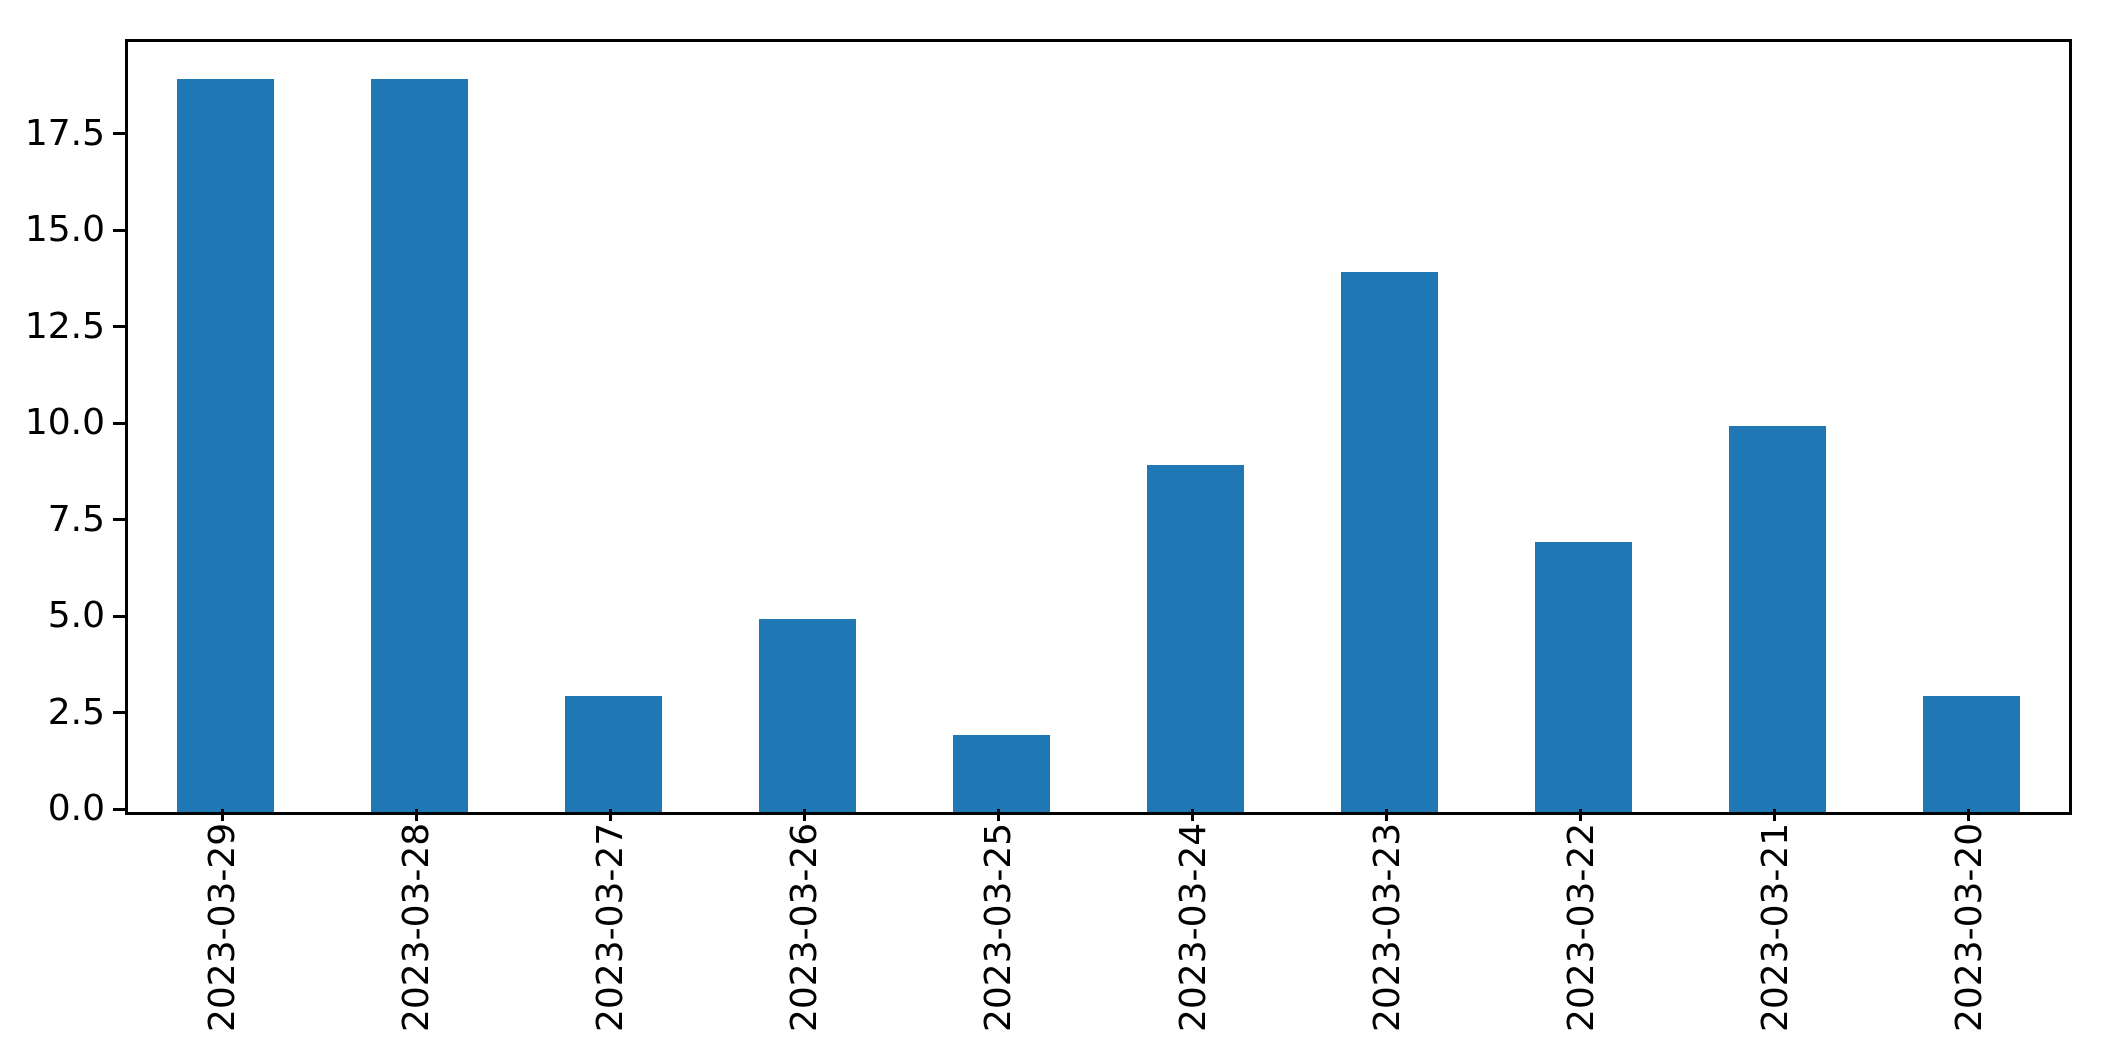  What do you see at coordinates (1581, 927) in the screenshot?
I see `x-tick-label: 2023-03-22` at bounding box center [1581, 927].